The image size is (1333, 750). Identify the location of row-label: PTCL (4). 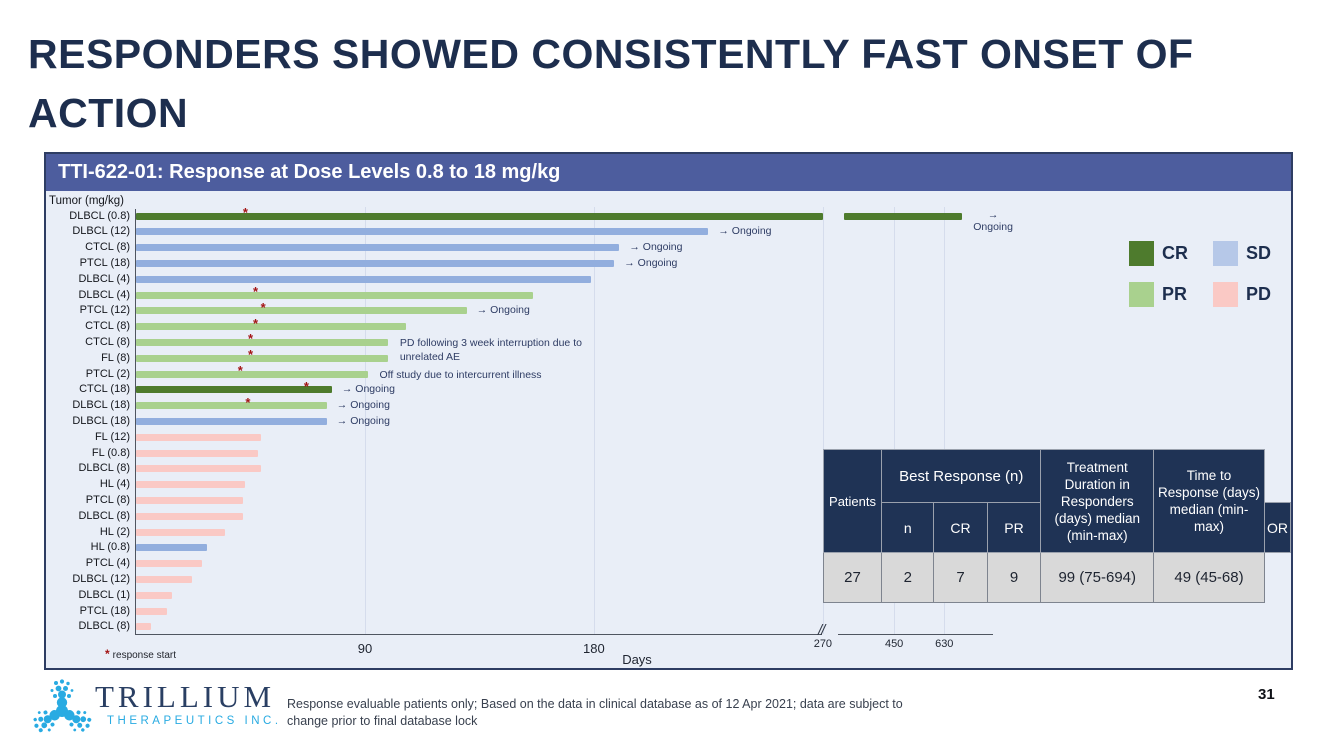
(107, 563).